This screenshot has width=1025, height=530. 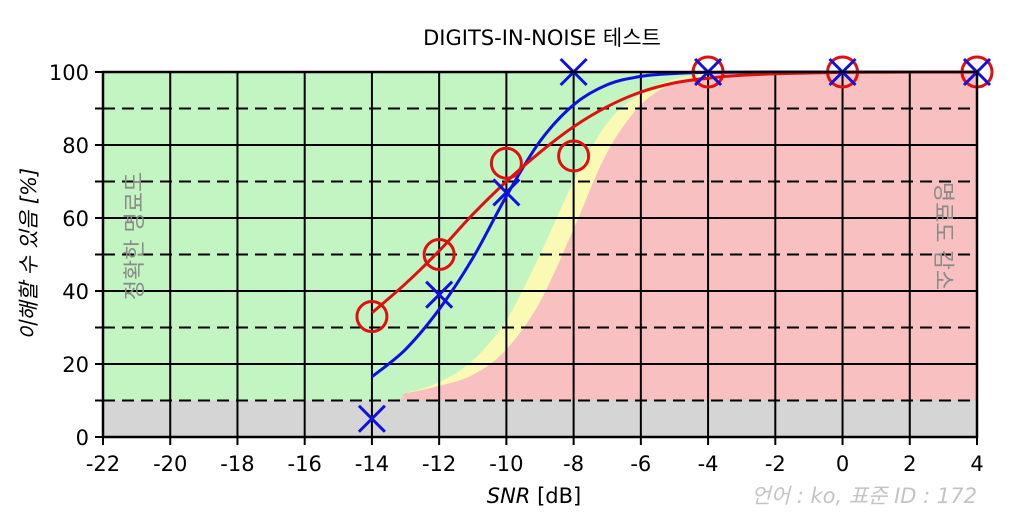 What do you see at coordinates (75, 365) in the screenshot?
I see `y-tick-label: 20` at bounding box center [75, 365].